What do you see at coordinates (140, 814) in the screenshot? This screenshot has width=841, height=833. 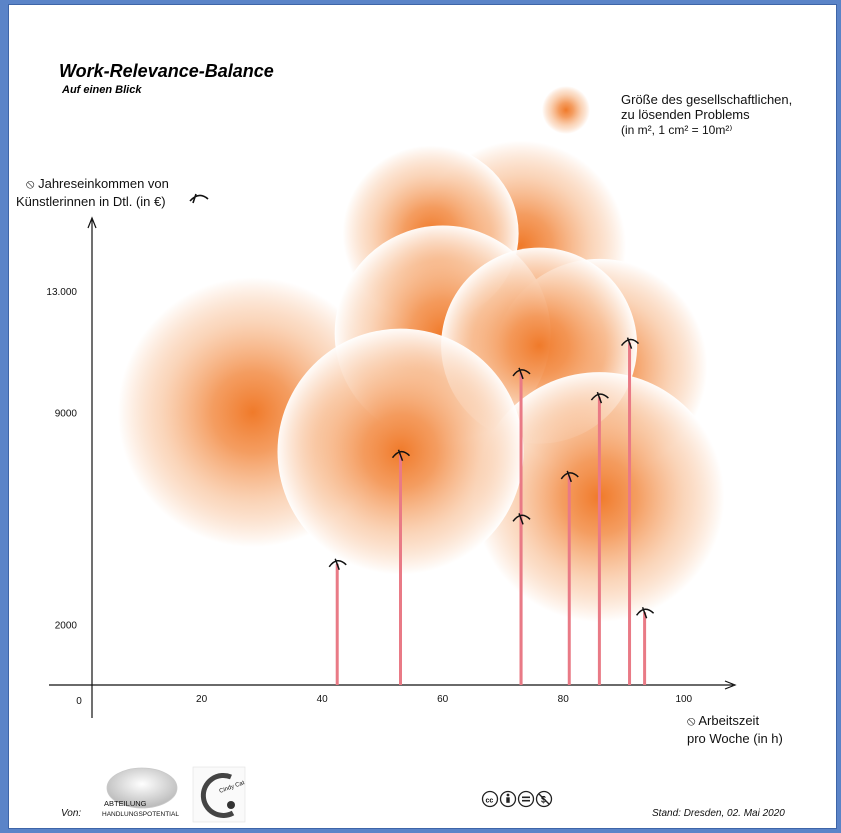 I see `logo-abteilung-line-2: HANDLUNGSPOTENTIAL` at bounding box center [140, 814].